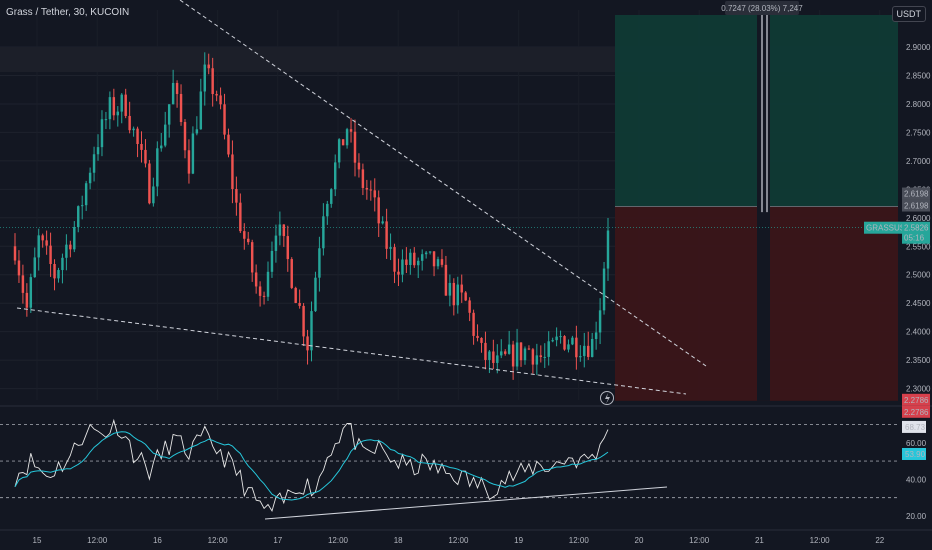  What do you see at coordinates (157, 540) in the screenshot?
I see `time-tick-label: 16` at bounding box center [157, 540].